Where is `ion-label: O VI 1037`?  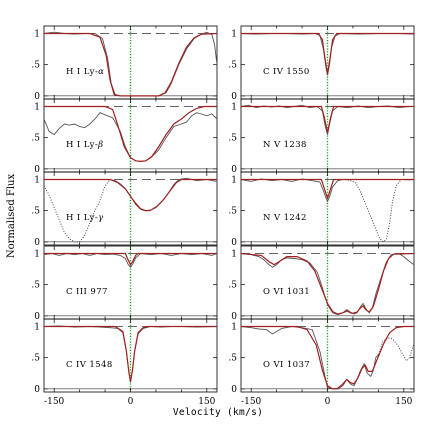 ion-label: O VI 1037 is located at coordinates (286, 365).